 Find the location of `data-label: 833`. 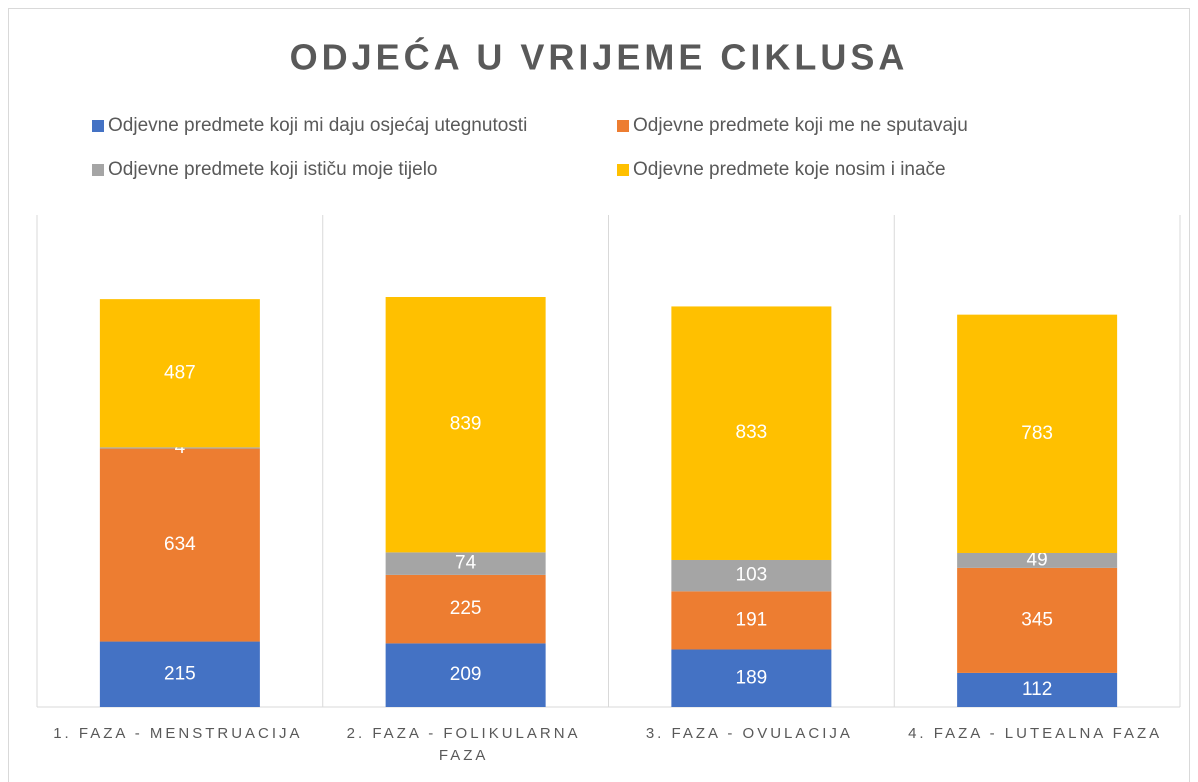

data-label: 833 is located at coordinates (752, 432).